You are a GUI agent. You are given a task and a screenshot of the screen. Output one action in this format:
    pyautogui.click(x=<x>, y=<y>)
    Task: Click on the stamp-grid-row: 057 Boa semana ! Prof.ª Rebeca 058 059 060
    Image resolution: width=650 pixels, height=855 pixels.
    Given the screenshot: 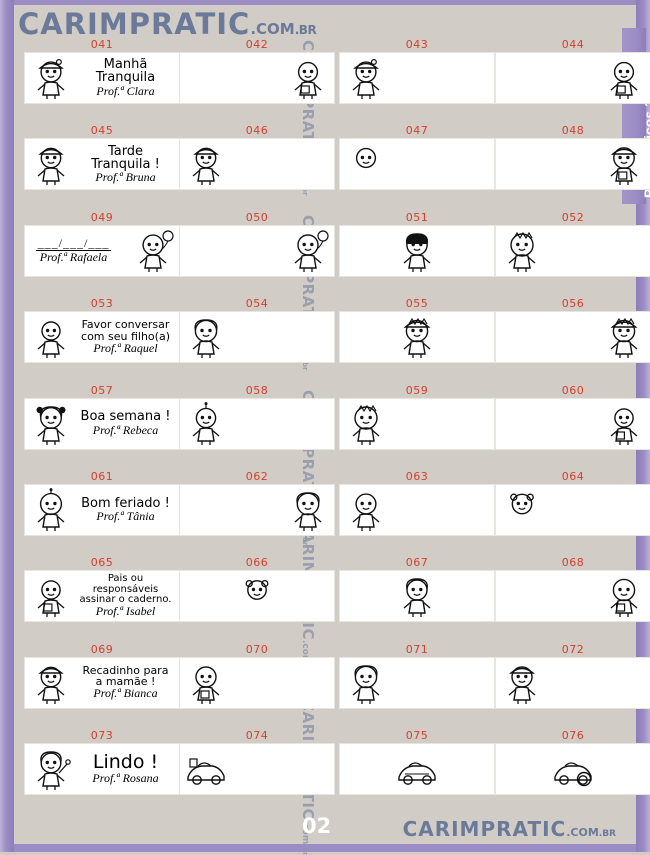 What is the action you would take?
    pyautogui.click(x=332, y=426)
    